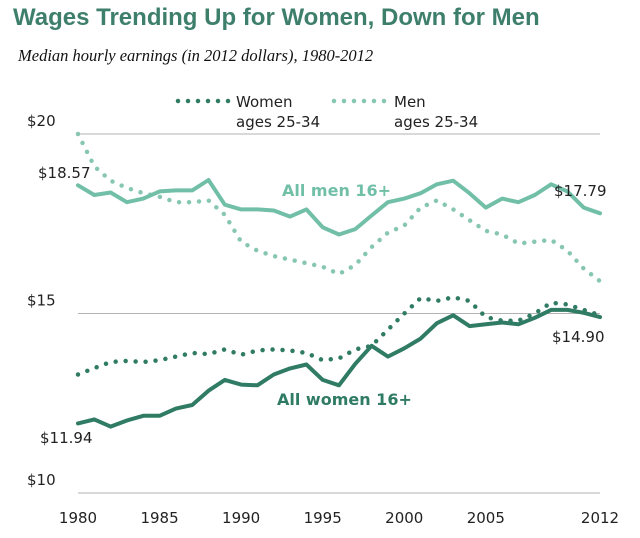  What do you see at coordinates (278, 122) in the screenshot?
I see `legend-women-label-line2: ages 25-34` at bounding box center [278, 122].